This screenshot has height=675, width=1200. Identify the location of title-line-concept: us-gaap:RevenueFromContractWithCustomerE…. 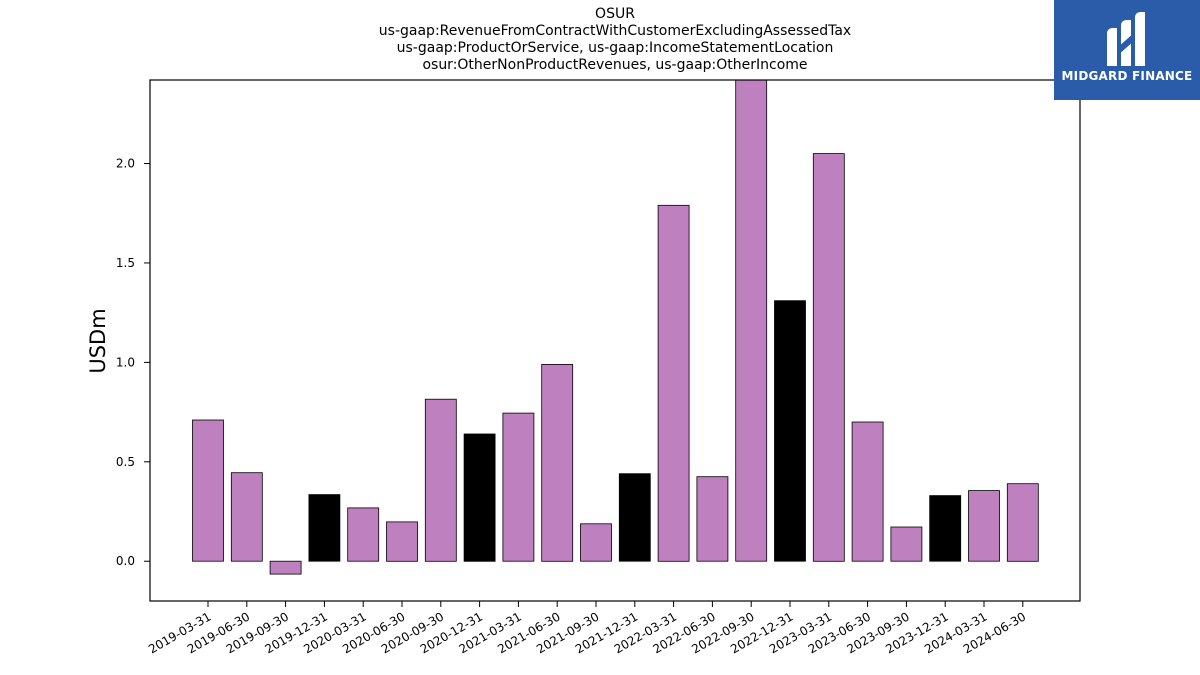
(615, 31).